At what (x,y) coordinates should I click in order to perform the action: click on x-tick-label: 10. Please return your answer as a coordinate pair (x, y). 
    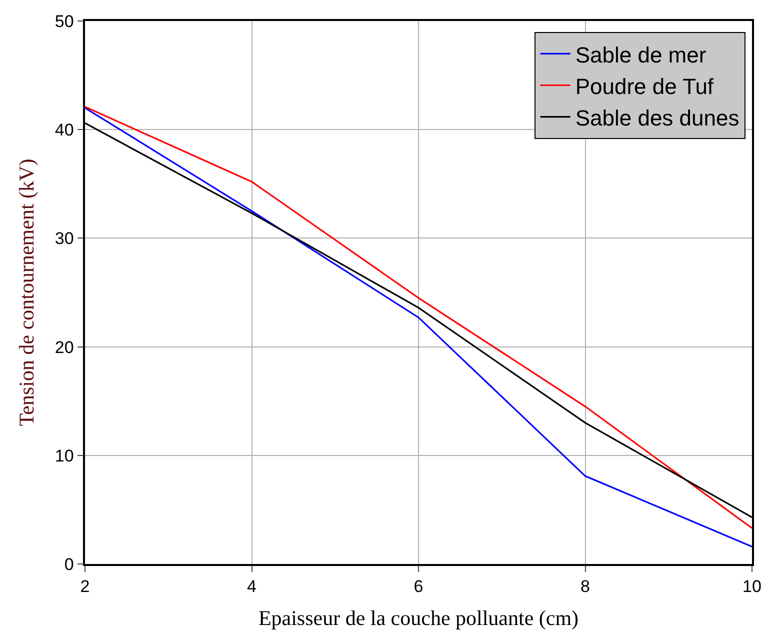
    Looking at the image, I should click on (752, 586).